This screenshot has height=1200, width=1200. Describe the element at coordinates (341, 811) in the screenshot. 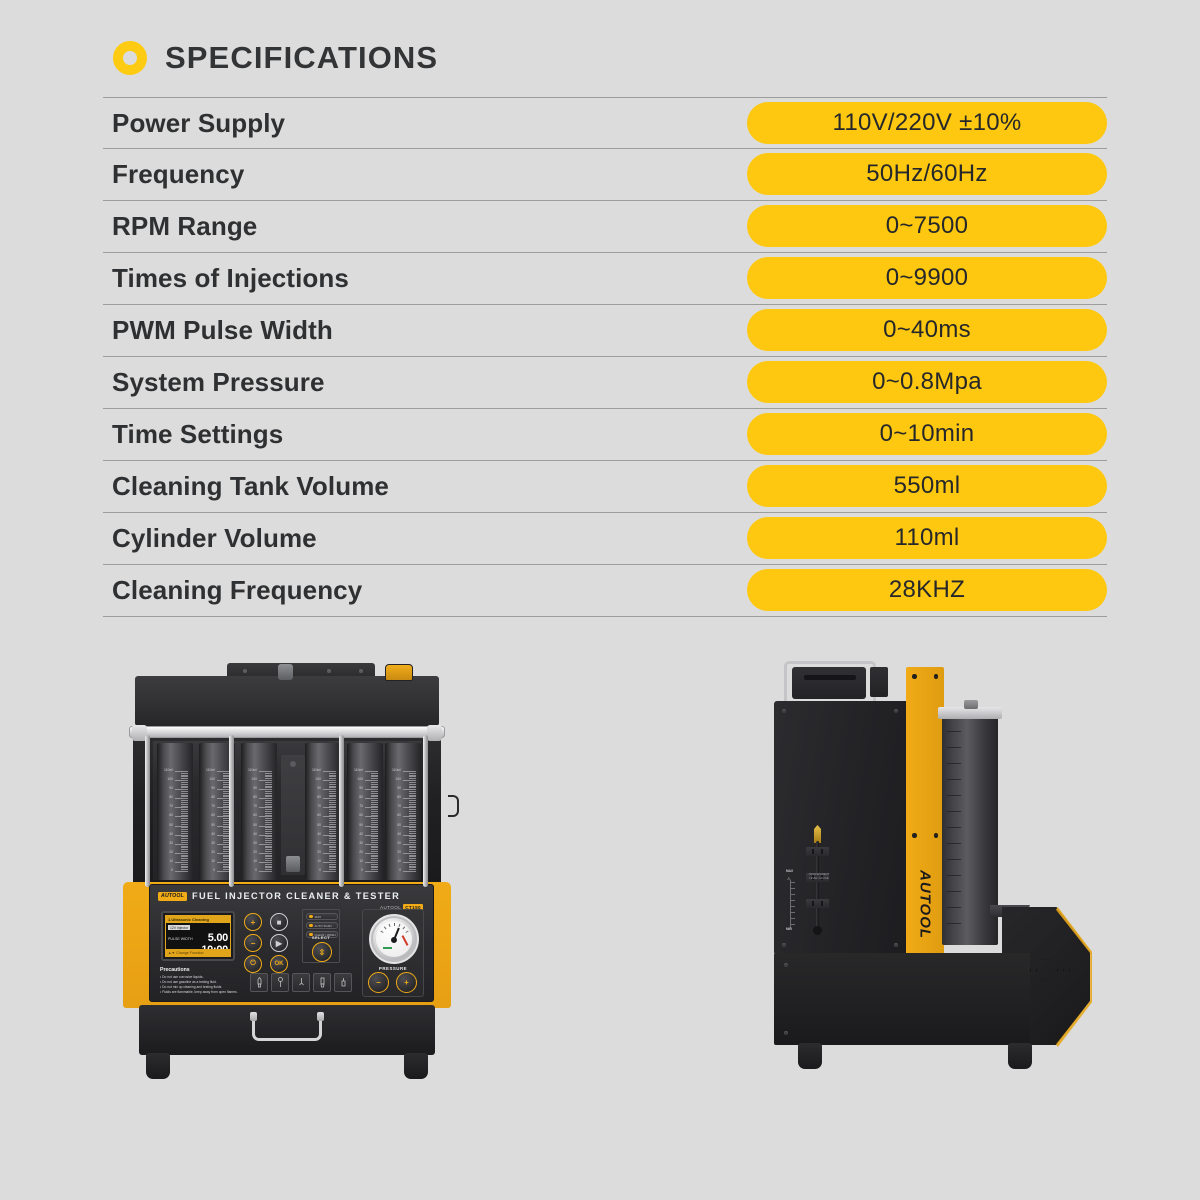

I see `guide-rod` at that location.